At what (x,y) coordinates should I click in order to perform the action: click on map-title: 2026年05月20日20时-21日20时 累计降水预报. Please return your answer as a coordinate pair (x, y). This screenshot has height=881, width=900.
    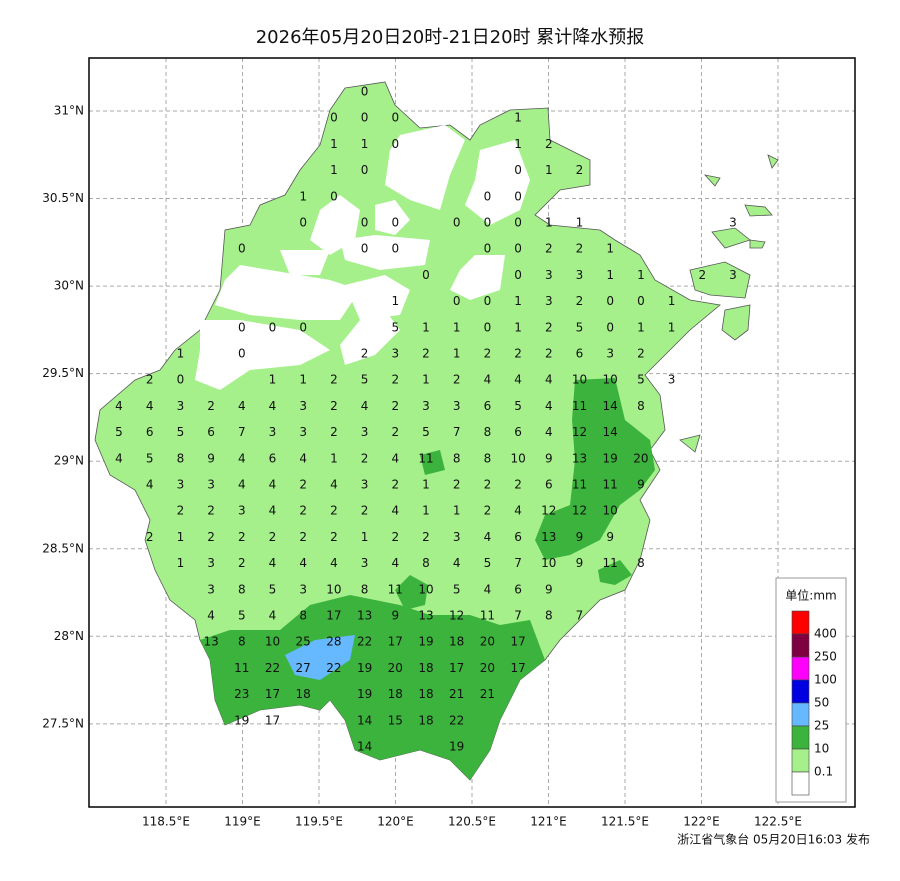
    Looking at the image, I should click on (450, 37).